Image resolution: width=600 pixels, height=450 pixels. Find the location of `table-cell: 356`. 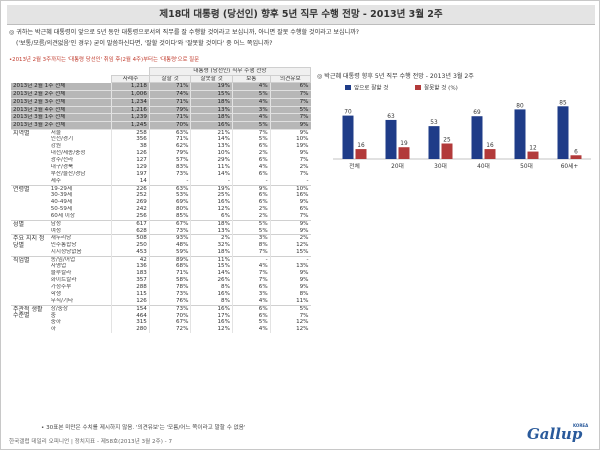

table-cell: 356 is located at coordinates (130, 140).